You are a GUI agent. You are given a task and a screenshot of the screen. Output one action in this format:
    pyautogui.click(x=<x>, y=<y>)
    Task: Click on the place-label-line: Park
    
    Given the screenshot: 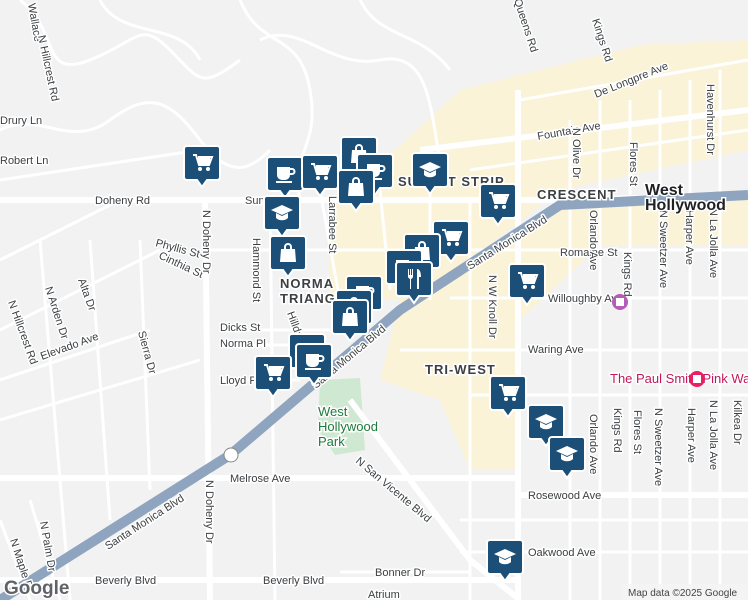 What is the action you would take?
    pyautogui.click(x=331, y=441)
    